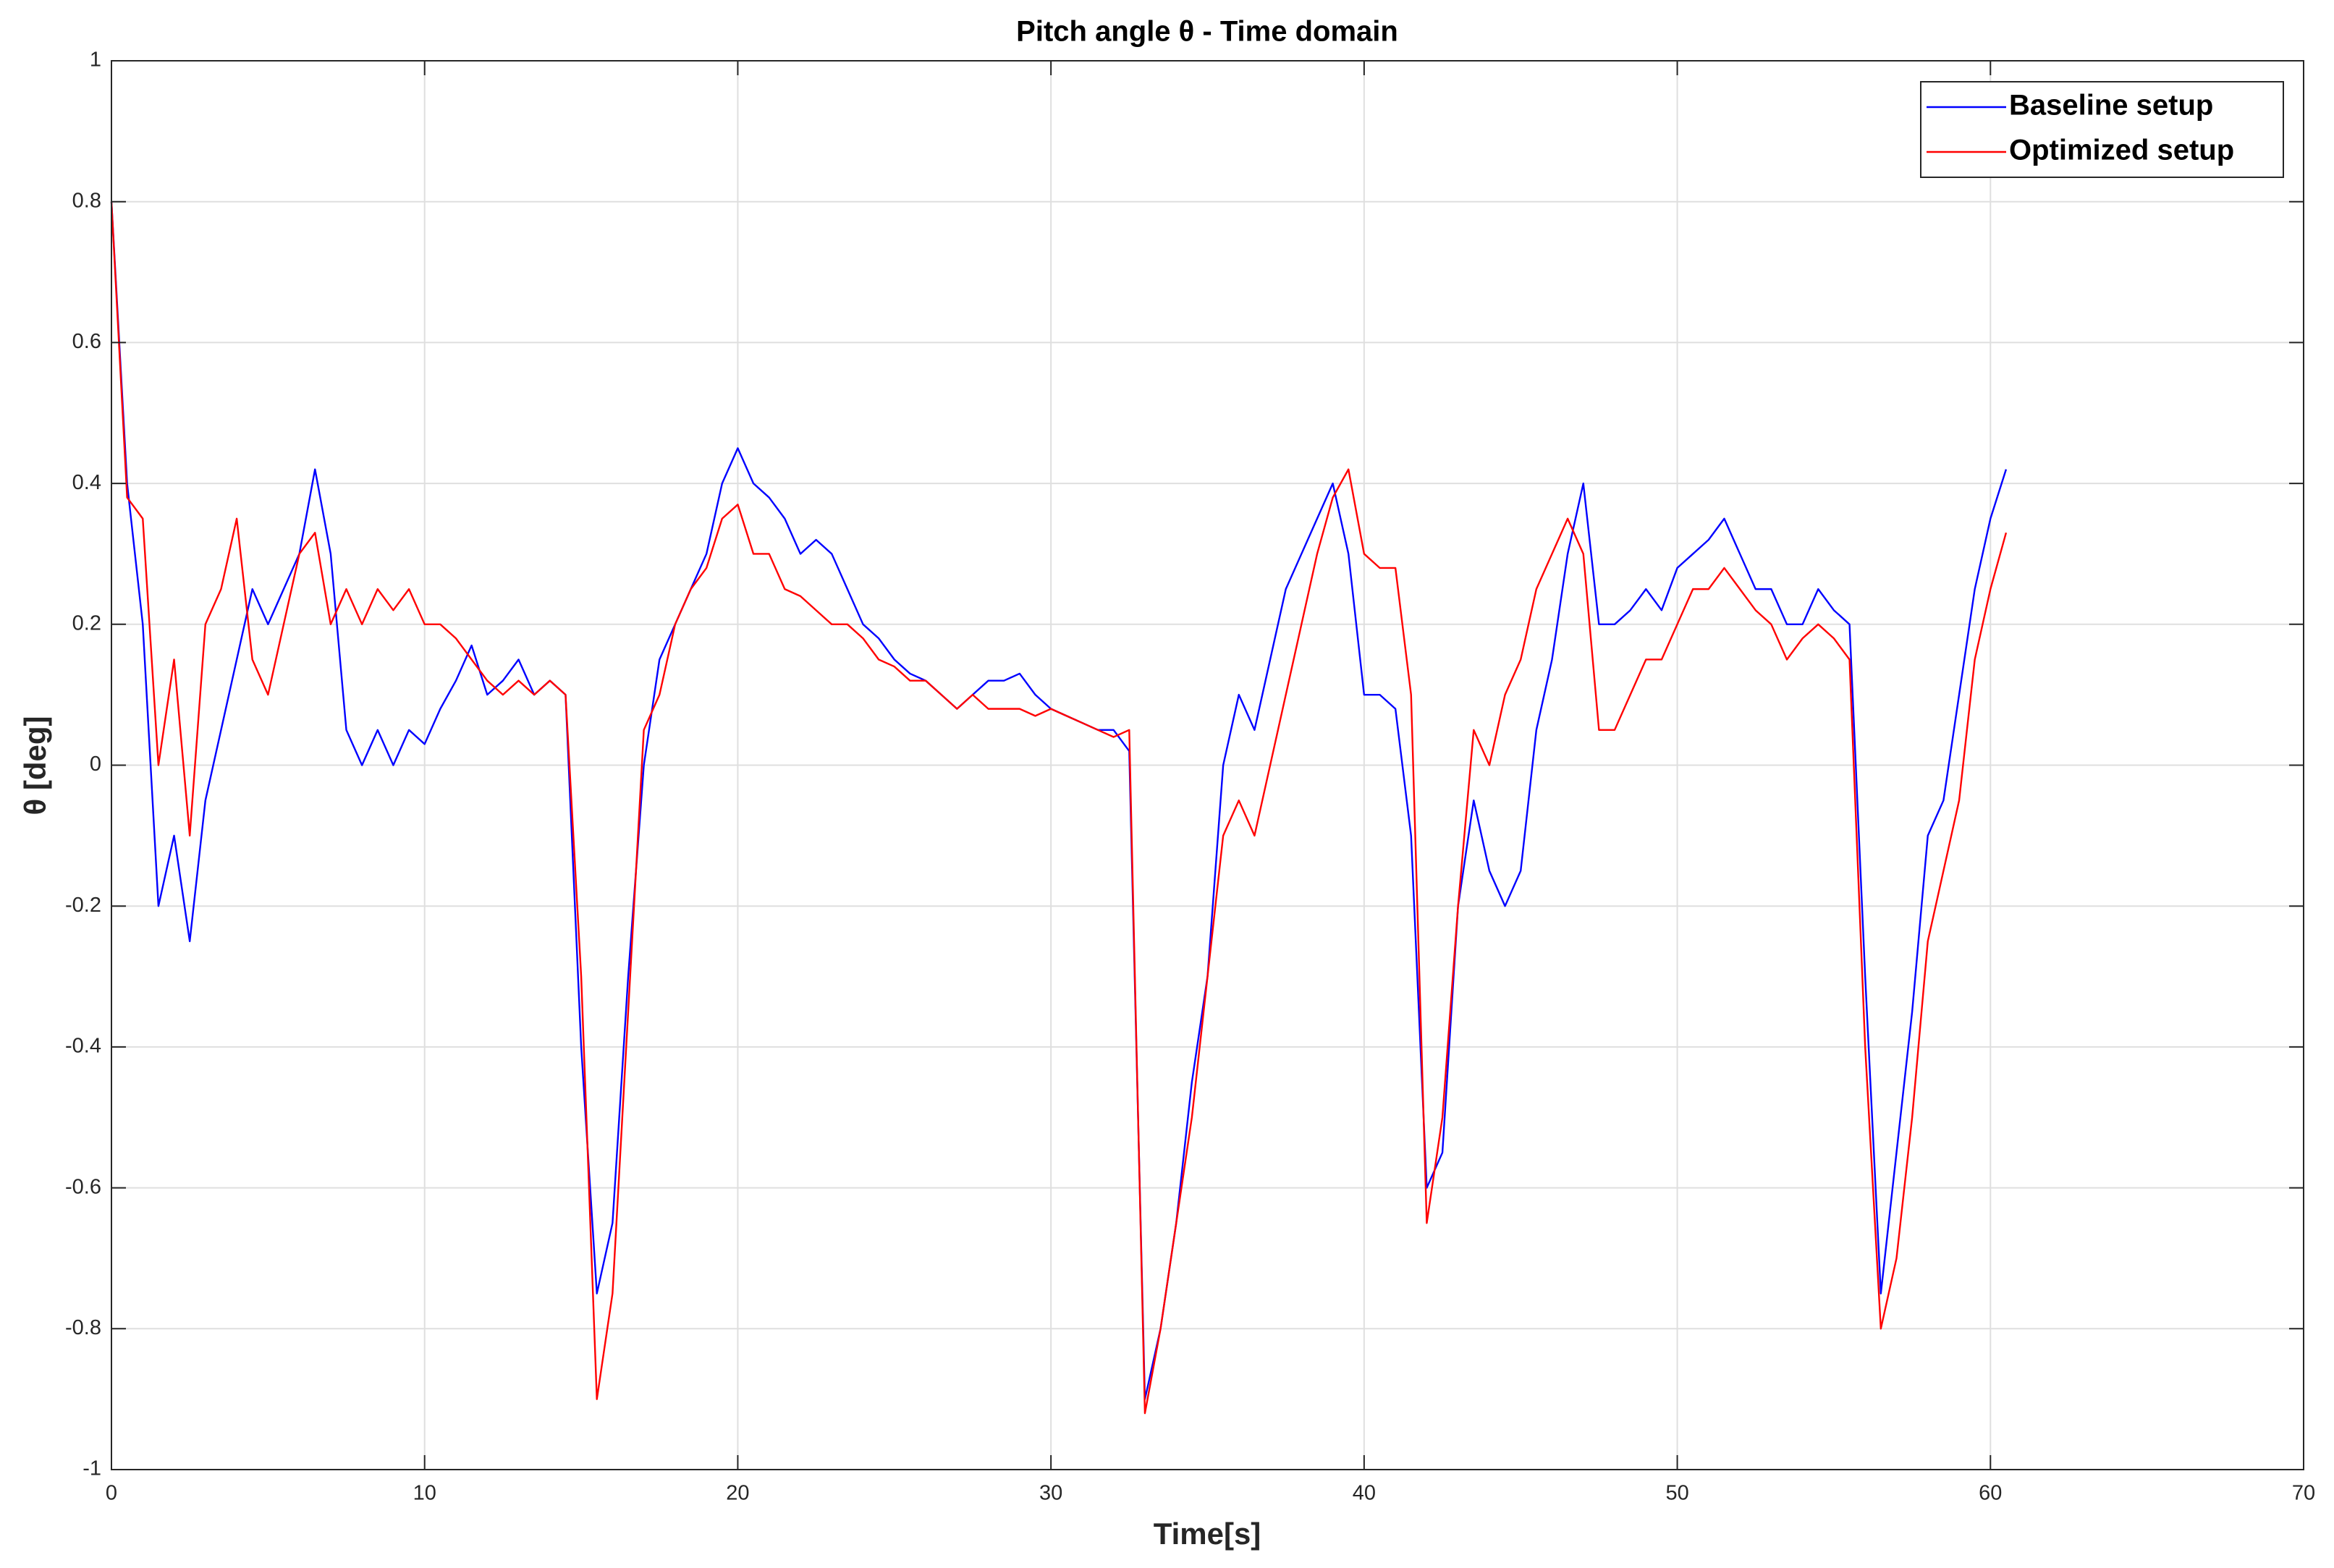 This screenshot has width=2334, height=1568. Describe the element at coordinates (111, 1493) in the screenshot. I see `x-tick-label: 0` at that location.